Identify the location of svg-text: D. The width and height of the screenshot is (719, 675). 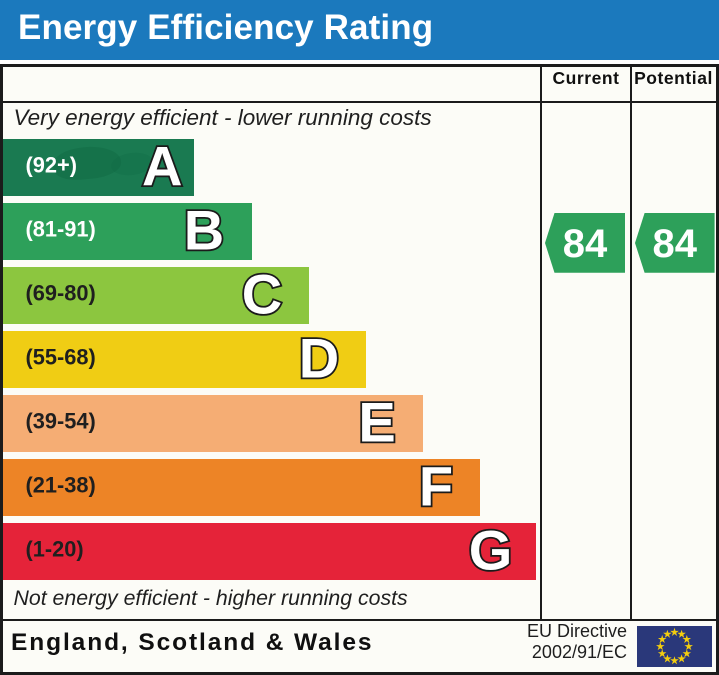
(319, 358).